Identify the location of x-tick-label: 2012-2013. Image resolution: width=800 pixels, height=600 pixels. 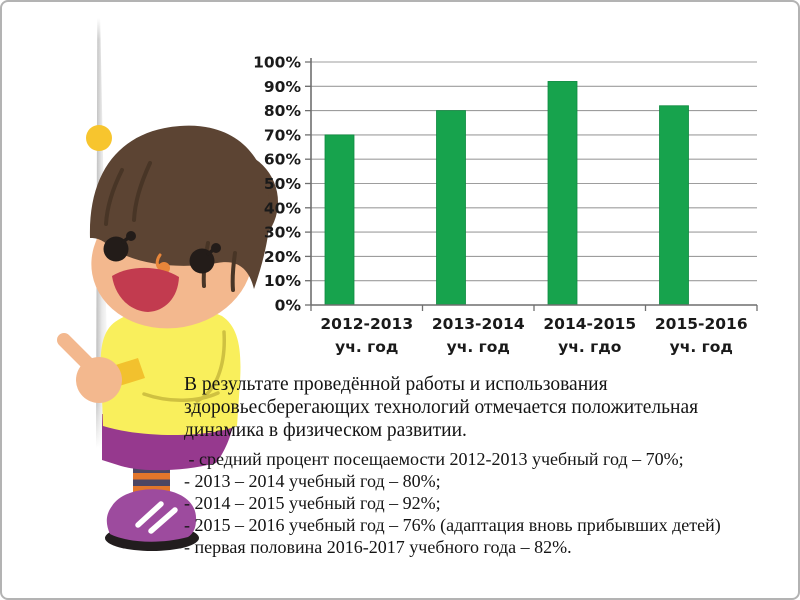
(366, 324).